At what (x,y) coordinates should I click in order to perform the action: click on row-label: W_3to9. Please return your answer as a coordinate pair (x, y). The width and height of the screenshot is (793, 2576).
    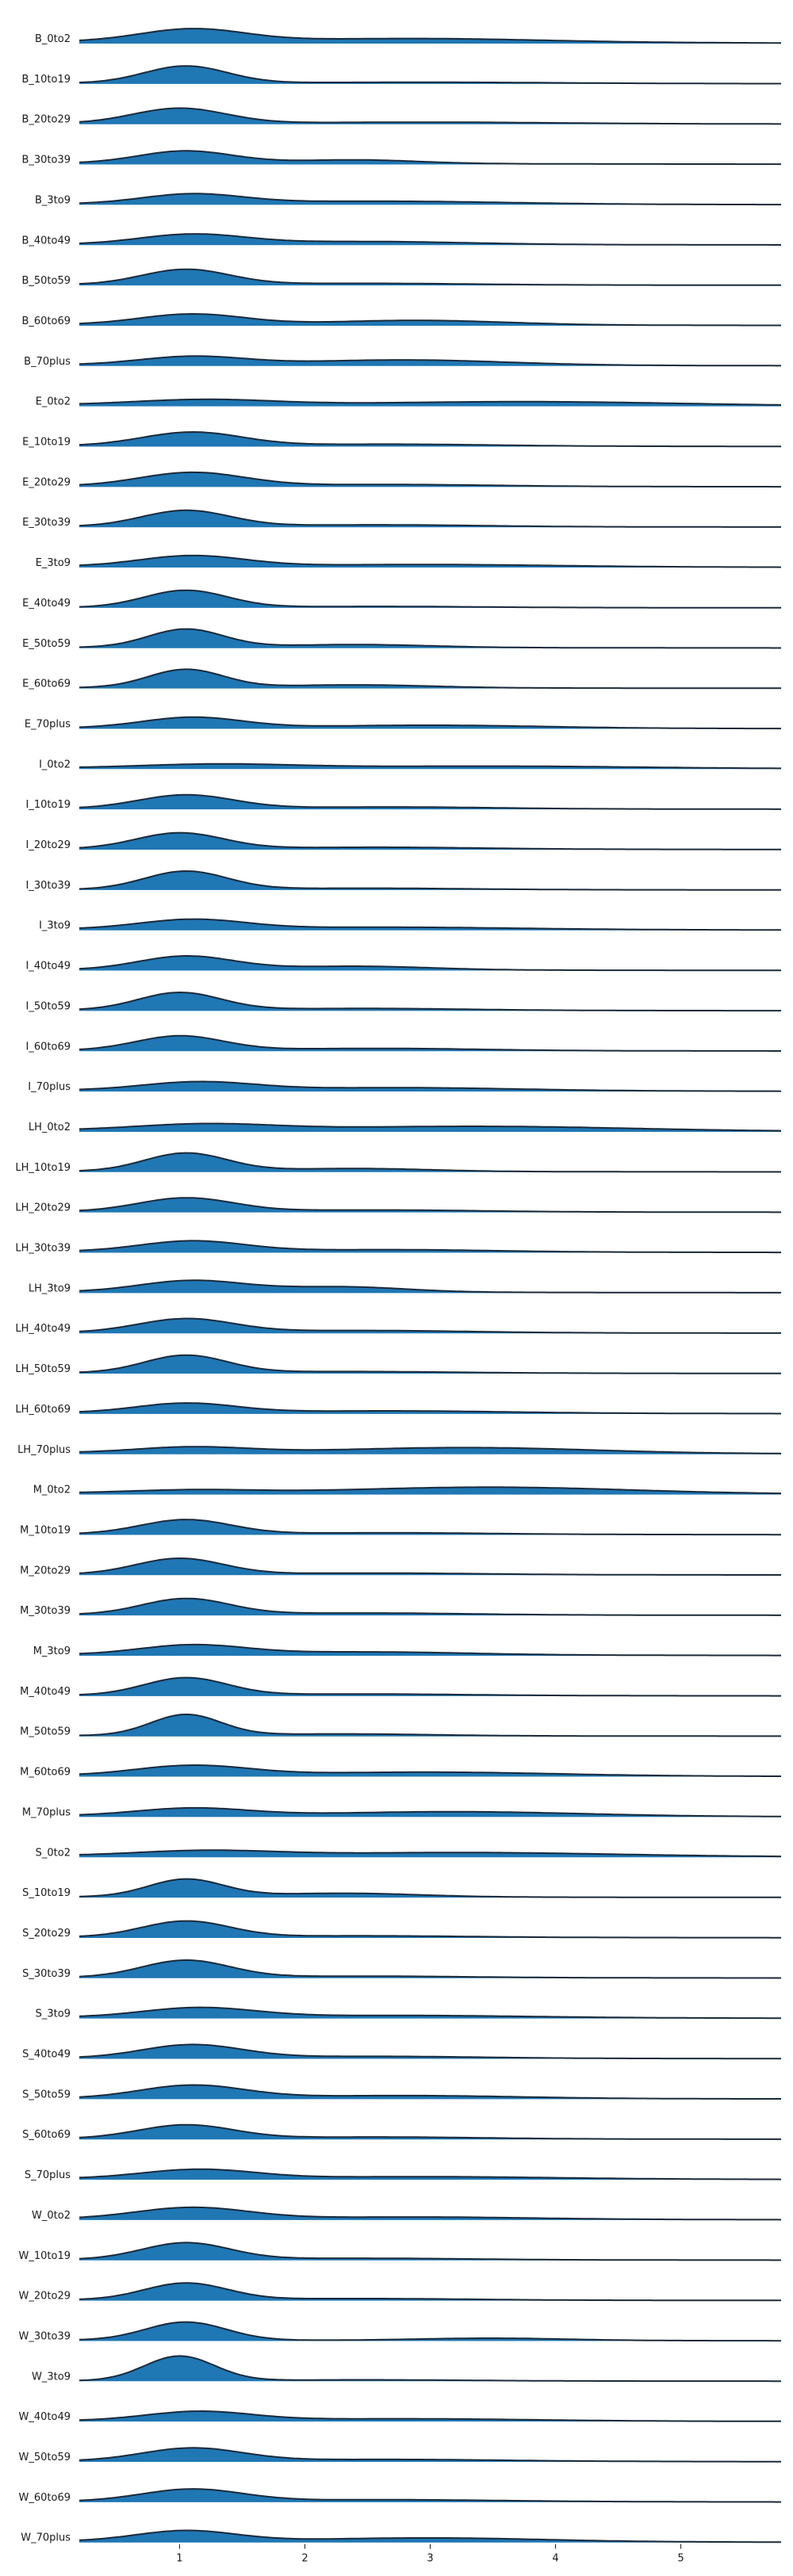
    Looking at the image, I should click on (51, 2377).